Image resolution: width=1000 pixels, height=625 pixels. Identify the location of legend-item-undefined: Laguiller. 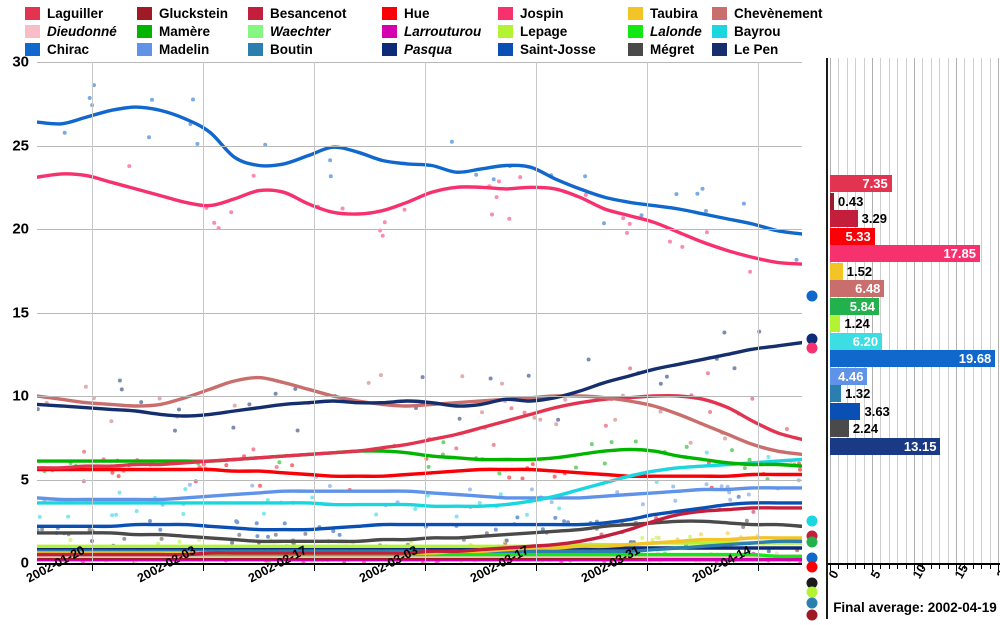
(64, 13).